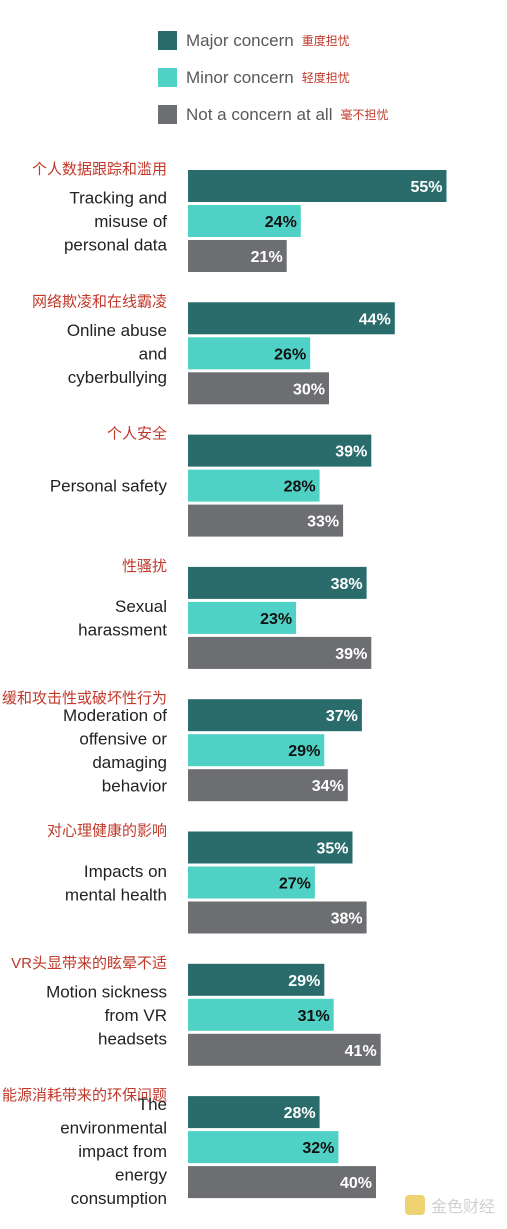 This screenshot has width=507, height=1229. What do you see at coordinates (141, 606) in the screenshot?
I see `category-label-en: Sexual` at bounding box center [141, 606].